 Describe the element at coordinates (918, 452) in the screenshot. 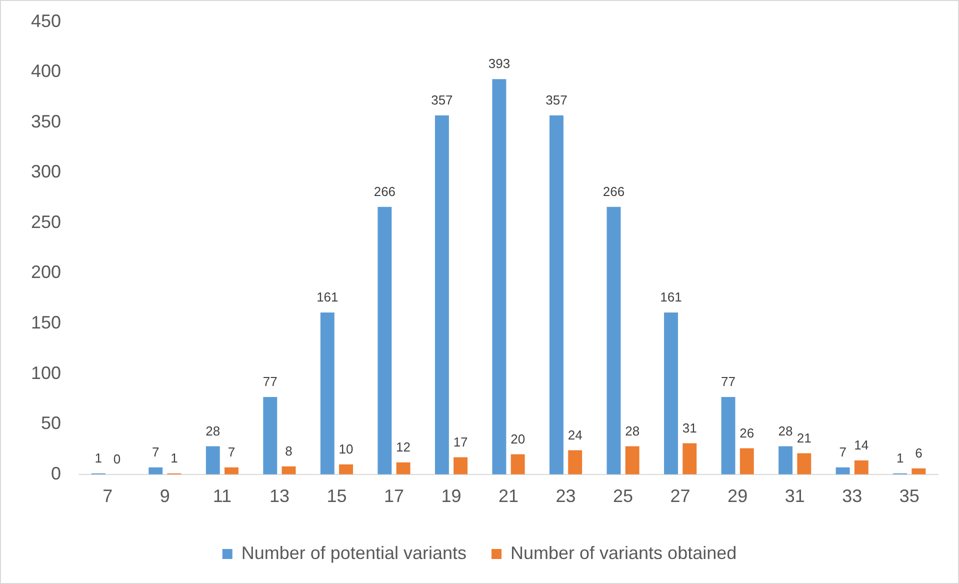

I see `data-label: 6` at that location.